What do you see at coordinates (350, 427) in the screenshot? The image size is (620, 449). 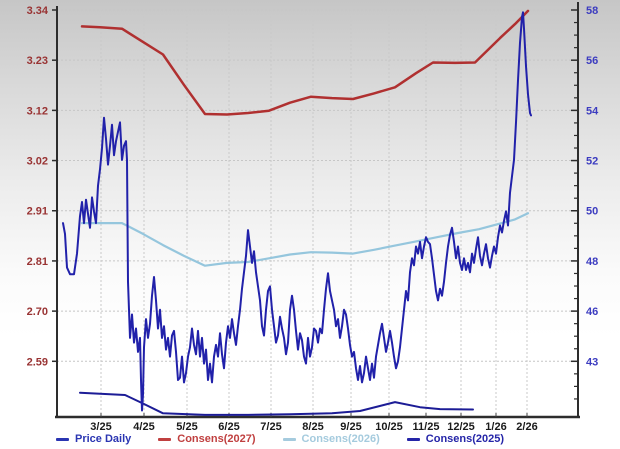 I see `x-axis-label: 9/25` at bounding box center [350, 427].